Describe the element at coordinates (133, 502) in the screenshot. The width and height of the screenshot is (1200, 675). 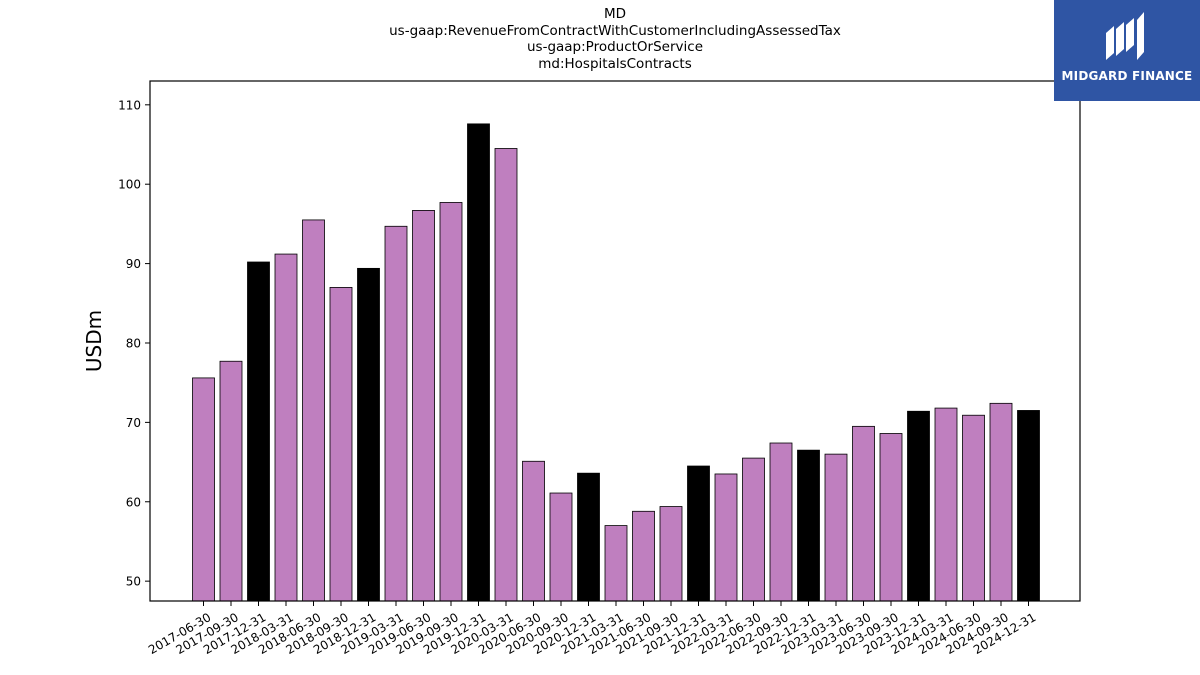
I see `y-tick-label: 60` at that location.